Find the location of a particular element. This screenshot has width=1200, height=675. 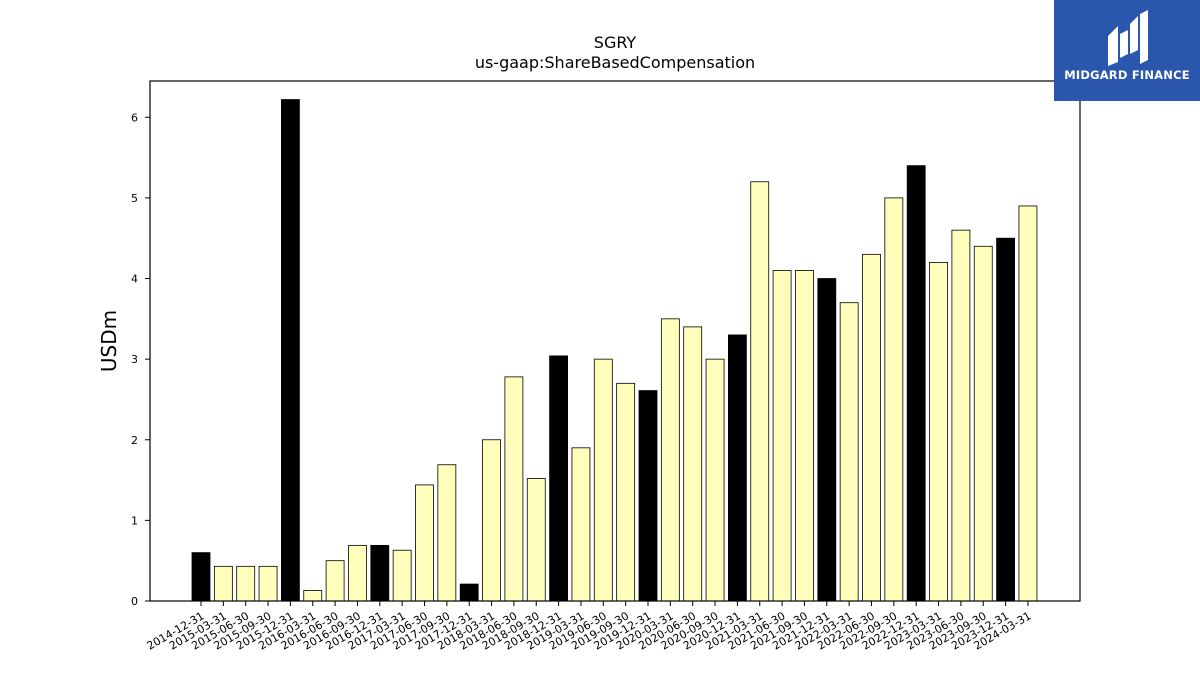

y-axis-label: USDm is located at coordinates (109, 341).